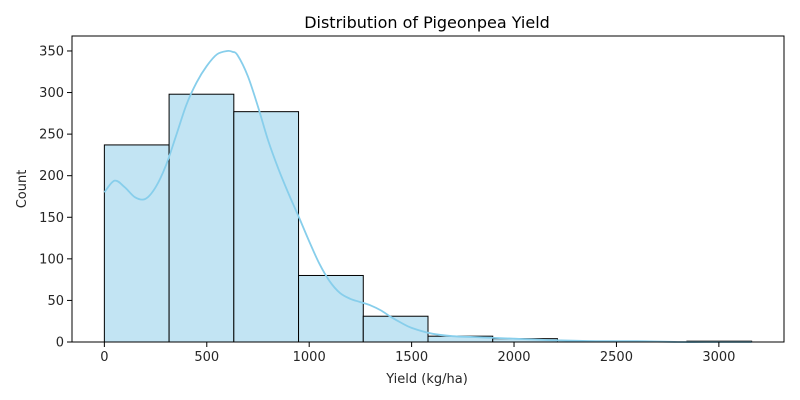  I want to click on y-tick-label: 200, so click(51, 176).